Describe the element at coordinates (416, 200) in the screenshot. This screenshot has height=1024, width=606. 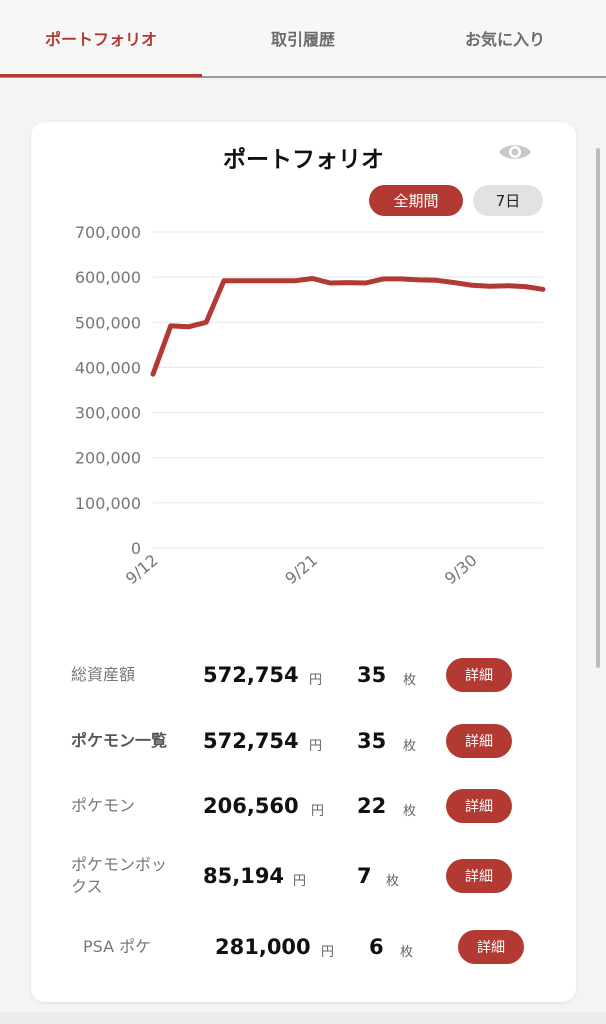
I see `range-all-button: 全期間` at that location.